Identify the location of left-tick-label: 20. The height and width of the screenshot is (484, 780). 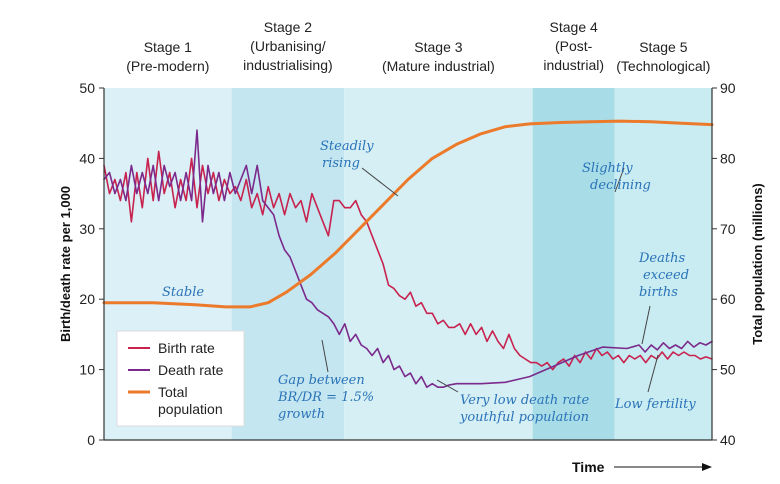
(87, 299).